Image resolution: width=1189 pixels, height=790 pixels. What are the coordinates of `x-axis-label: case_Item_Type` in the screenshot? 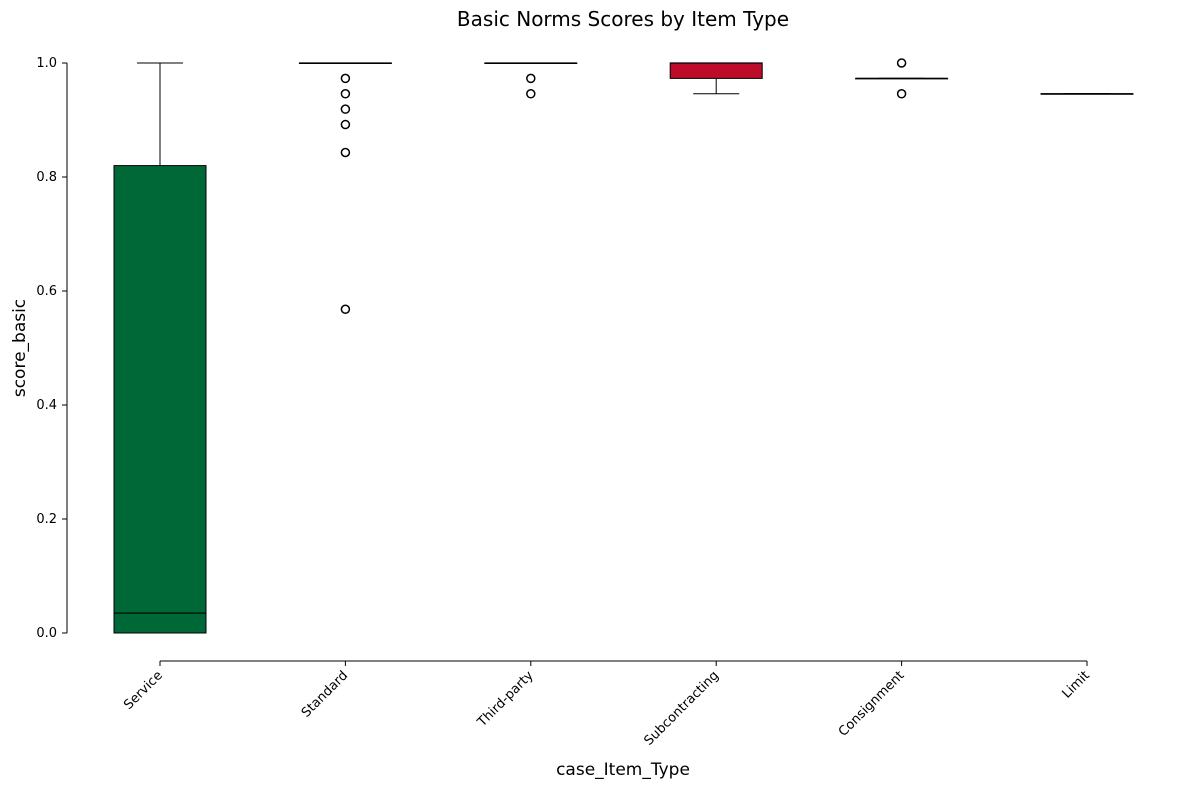 It's located at (623, 770).